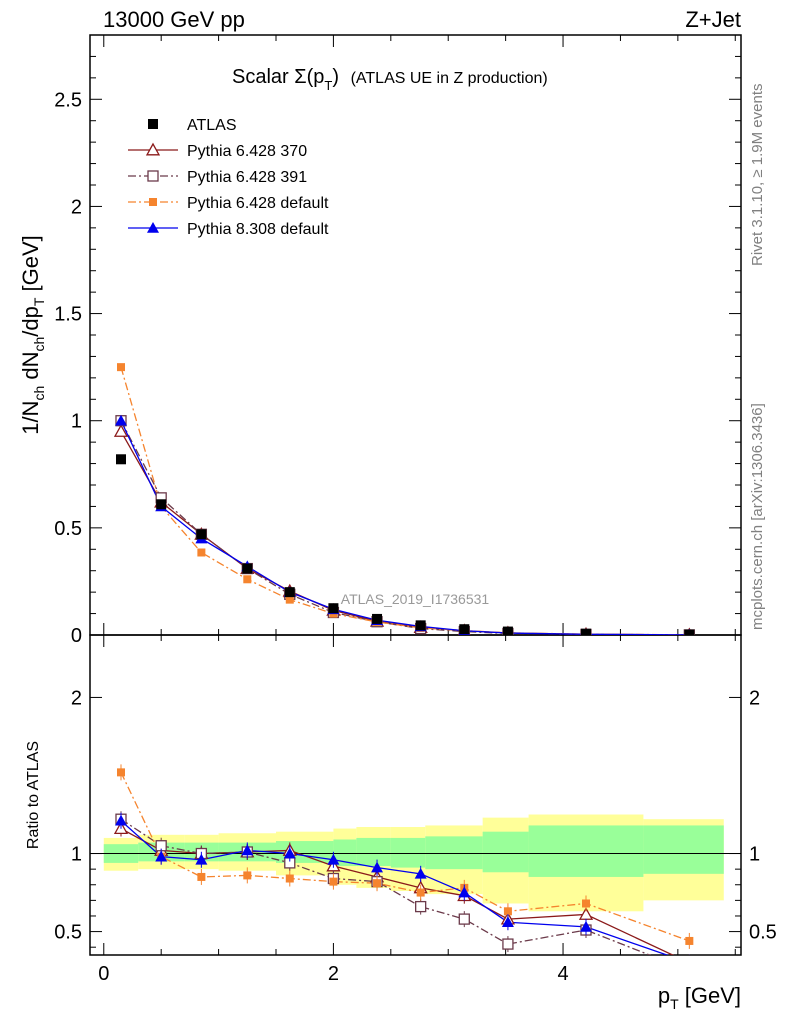 Image resolution: width=786 pixels, height=1024 pixels. I want to click on y-axis-label-ratio: Ratio to ATLAS, so click(33, 795).